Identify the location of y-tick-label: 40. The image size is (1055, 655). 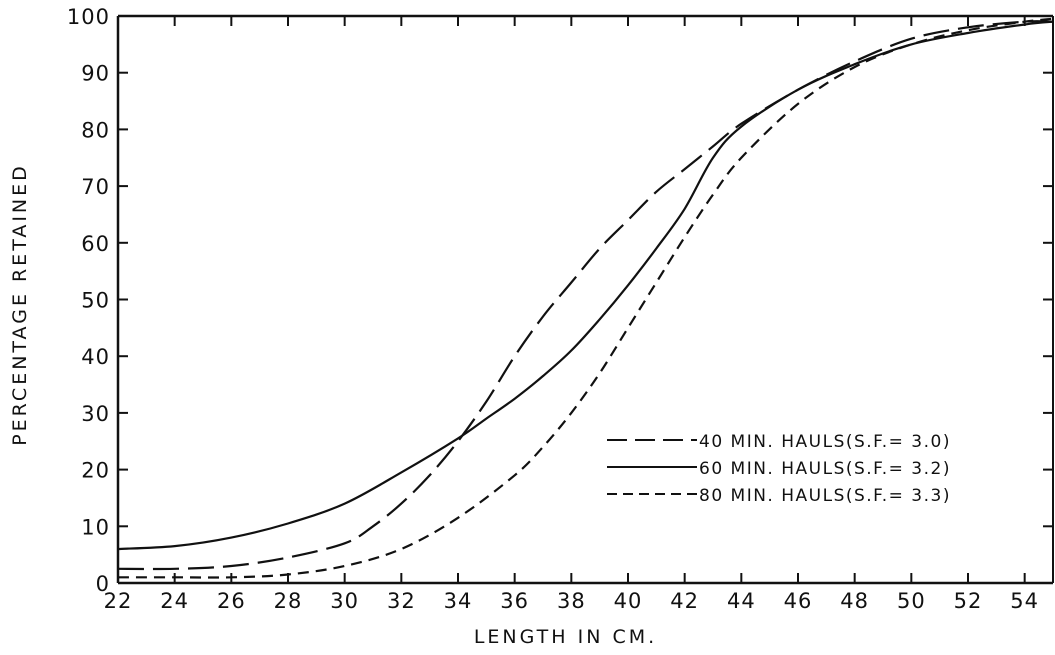
(95, 357).